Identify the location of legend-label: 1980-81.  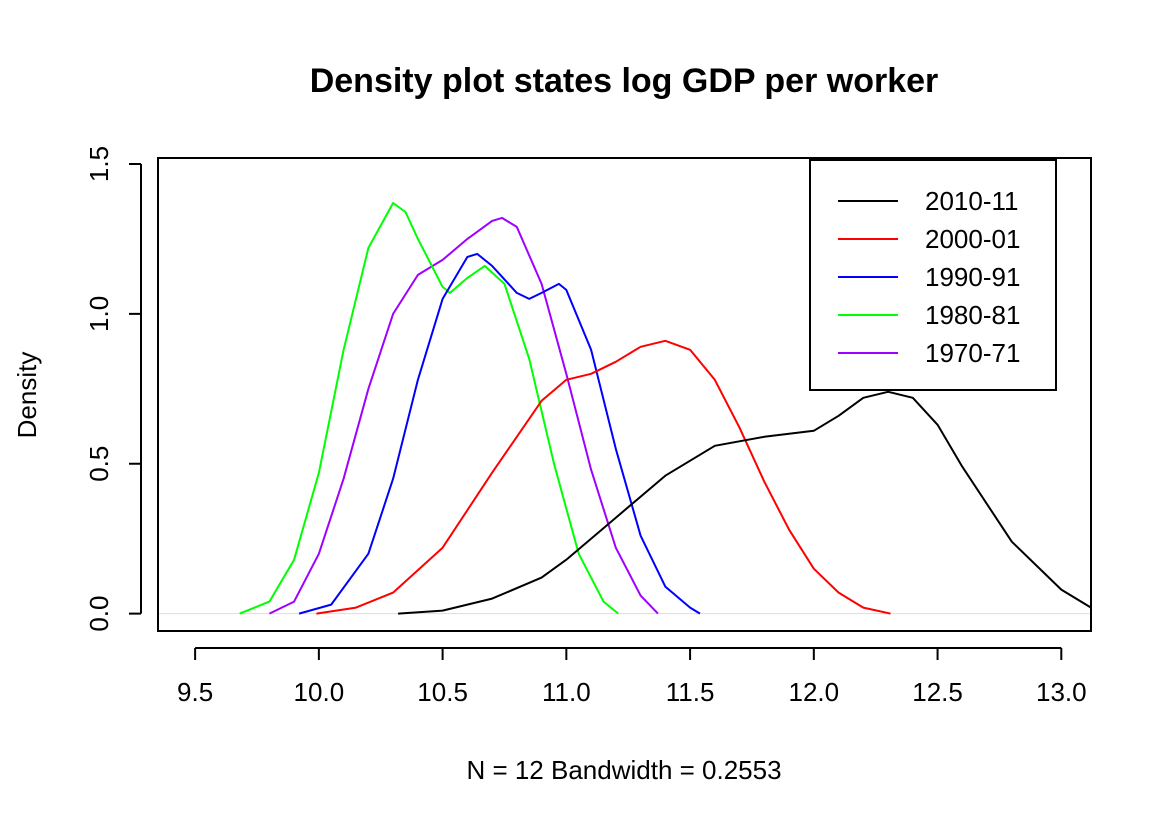
(972, 315).